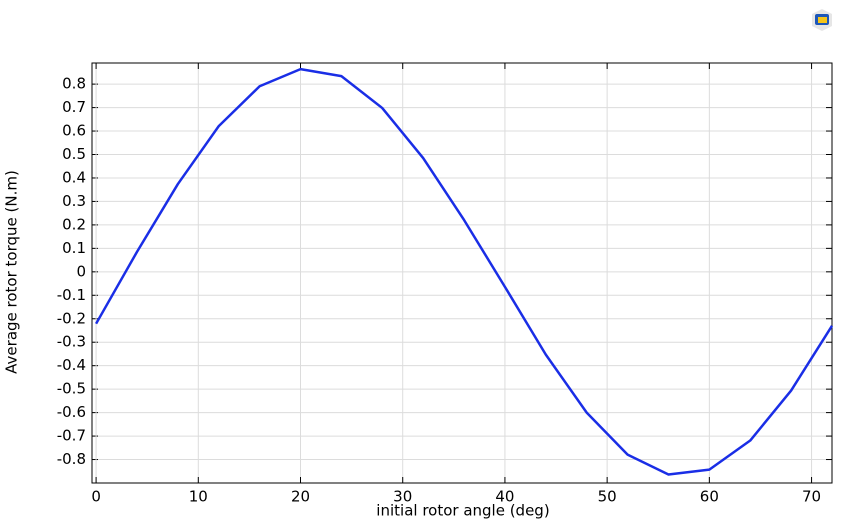 Image resolution: width=843 pixels, height=527 pixels. Describe the element at coordinates (71, 318) in the screenshot. I see `y-tick-label: -0.2` at that location.